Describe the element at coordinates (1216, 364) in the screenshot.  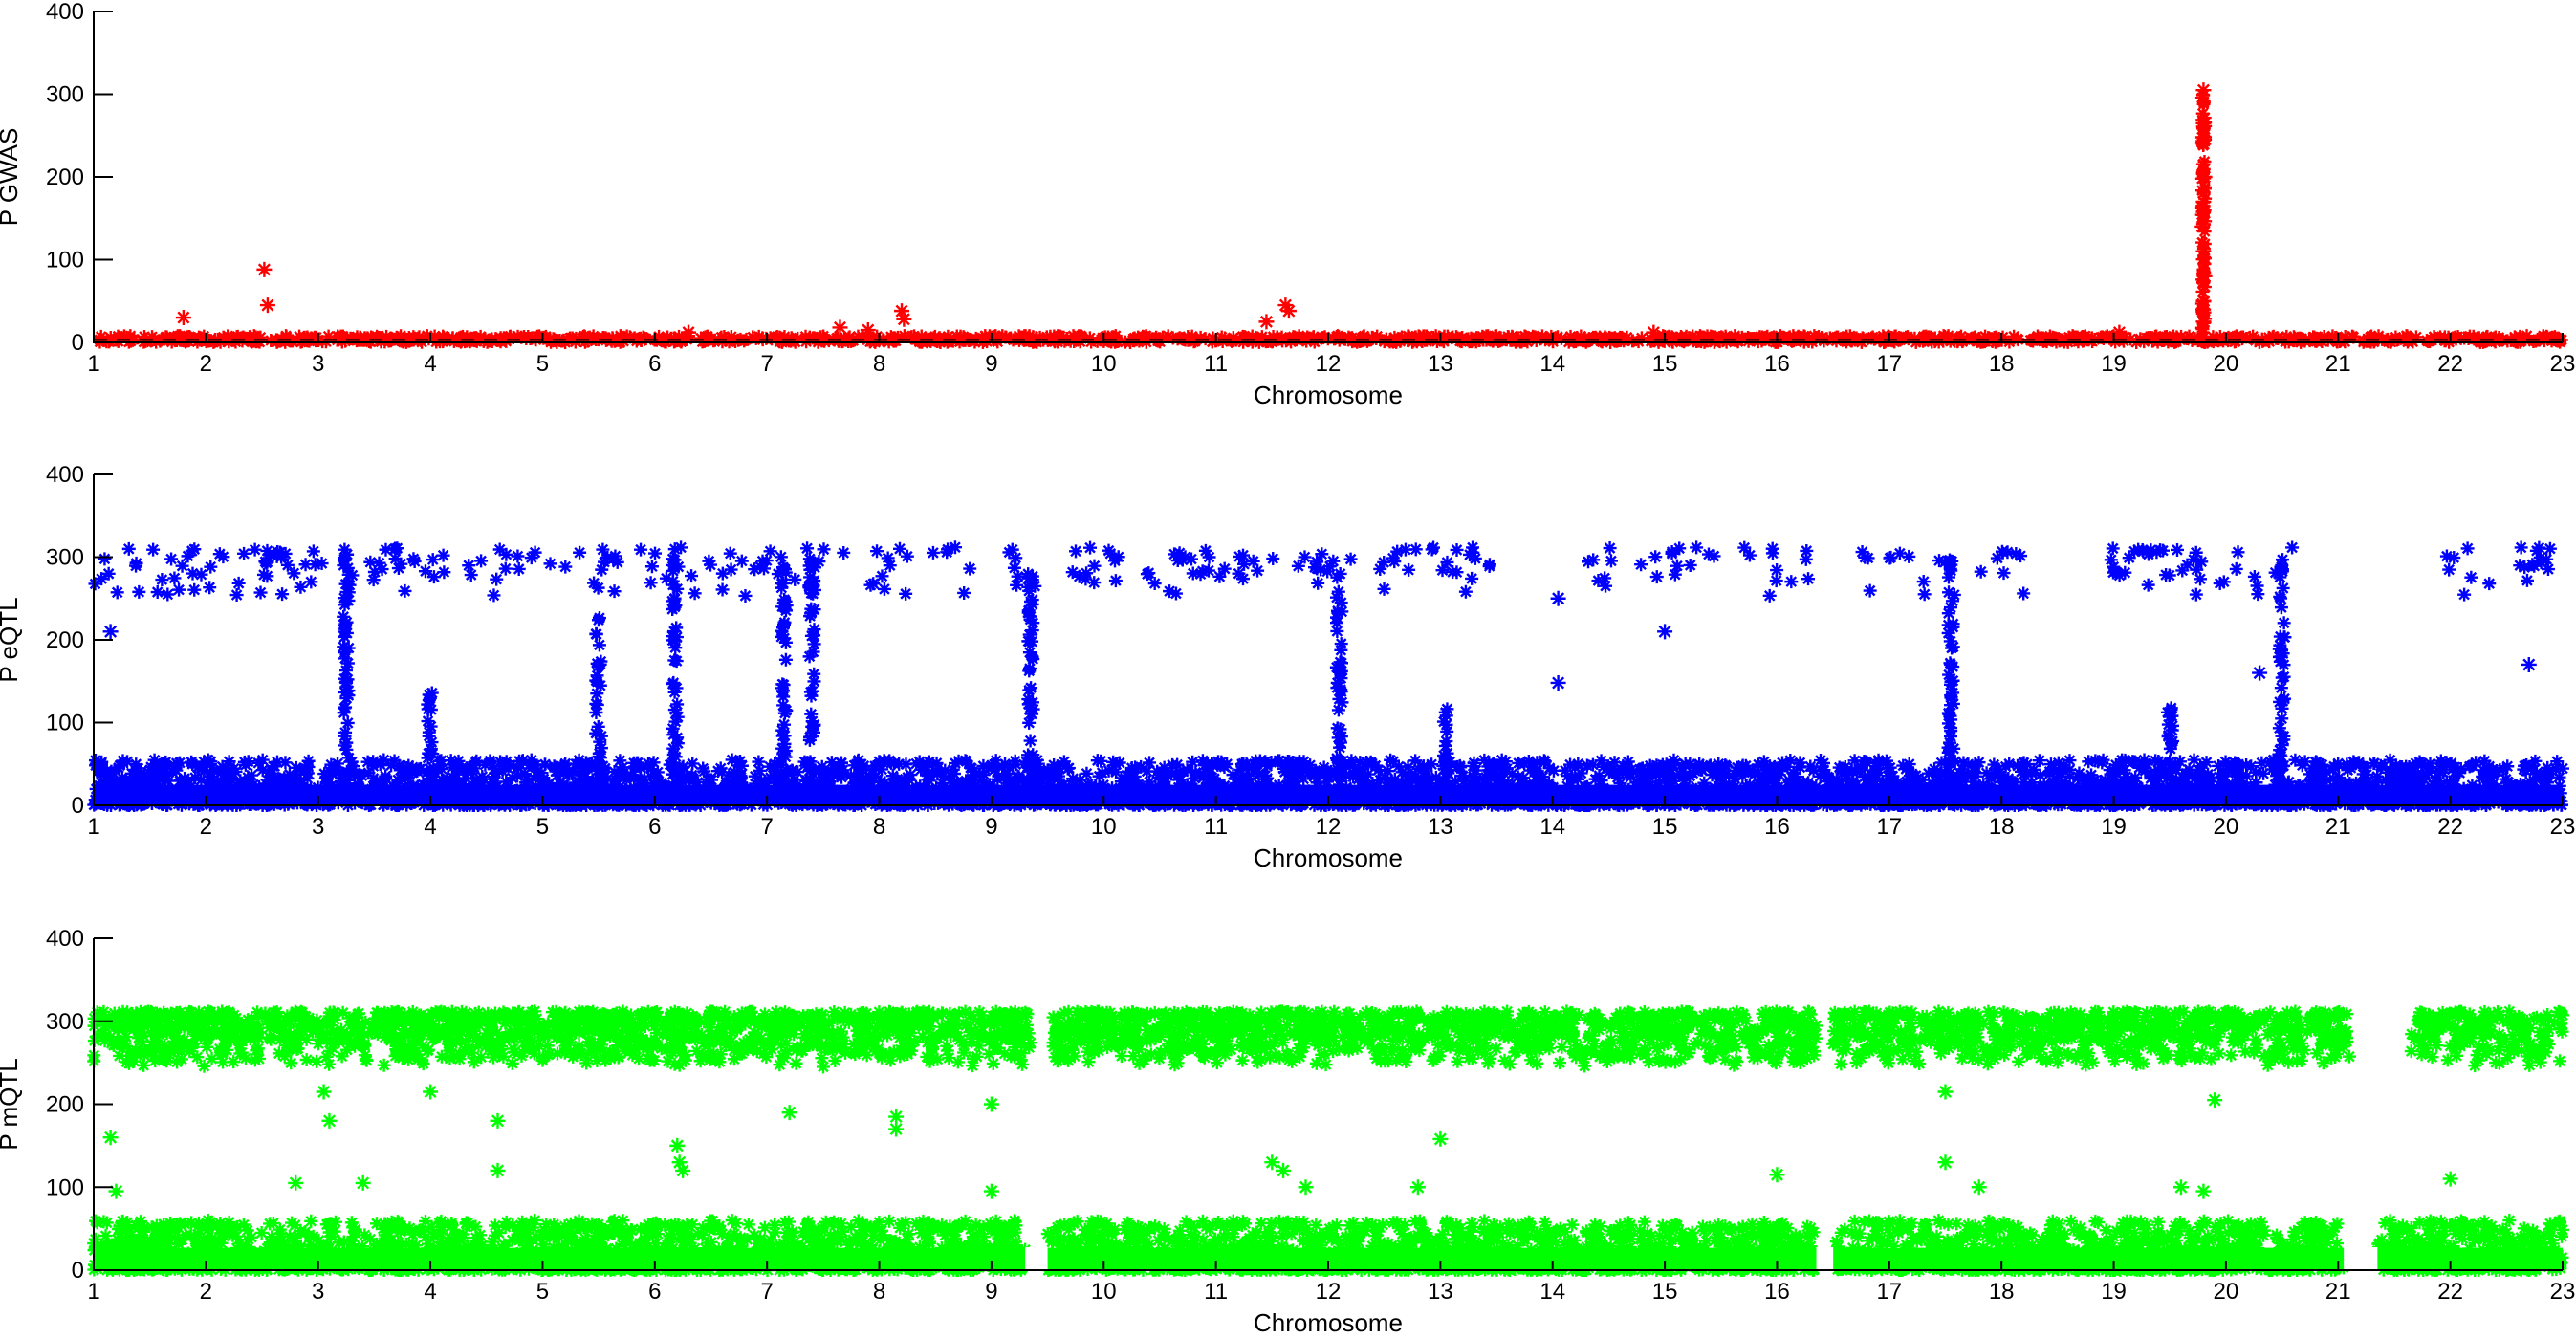
I see `gwas-x-tick-label: 11` at that location.